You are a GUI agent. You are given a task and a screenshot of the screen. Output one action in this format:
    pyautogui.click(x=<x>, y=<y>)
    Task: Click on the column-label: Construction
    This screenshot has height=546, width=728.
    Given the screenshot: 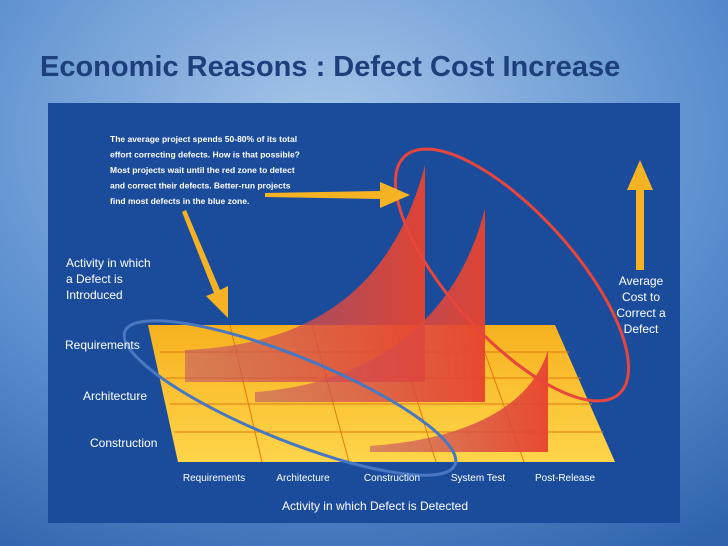 What is the action you would take?
    pyautogui.click(x=392, y=478)
    